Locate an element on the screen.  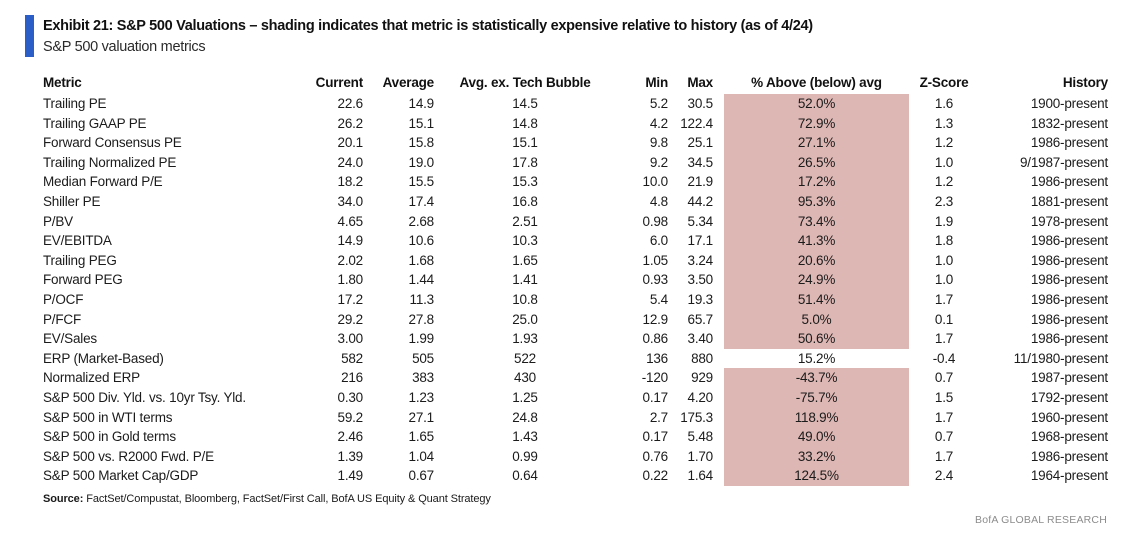
avg-ex-tech-bubble-cell: 14.8 is located at coordinates (525, 123).